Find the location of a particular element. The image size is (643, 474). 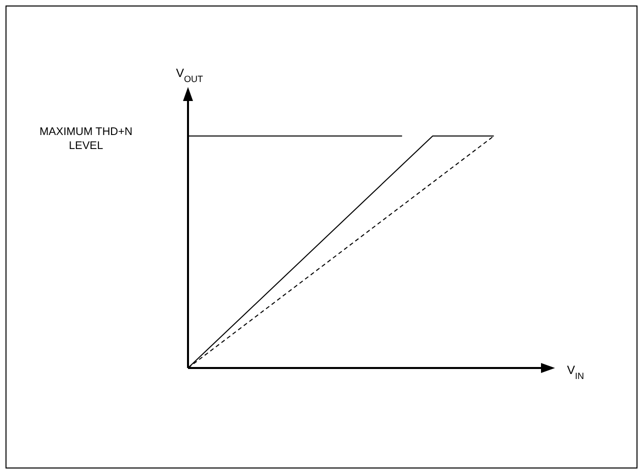

y-axis-title: V$_{OUT}$ is located at coordinates (190, 75).